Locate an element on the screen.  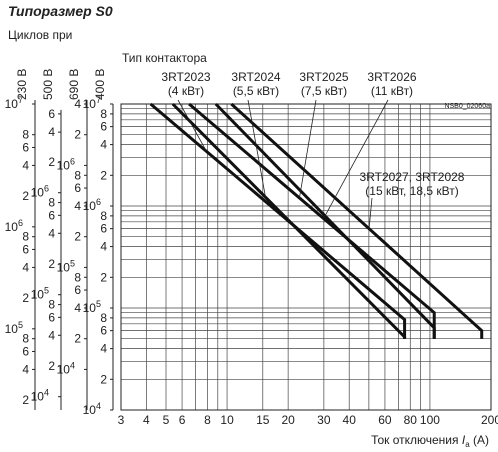
series-label-rating: (7,5 кВт) is located at coordinates (324, 91).